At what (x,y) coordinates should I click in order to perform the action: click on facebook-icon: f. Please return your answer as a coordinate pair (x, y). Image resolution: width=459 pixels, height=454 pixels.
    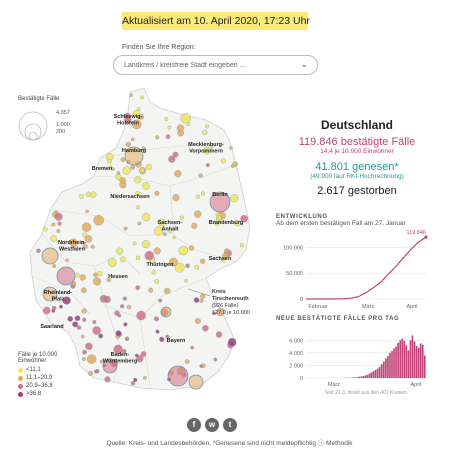
    Looking at the image, I should click on (194, 425).